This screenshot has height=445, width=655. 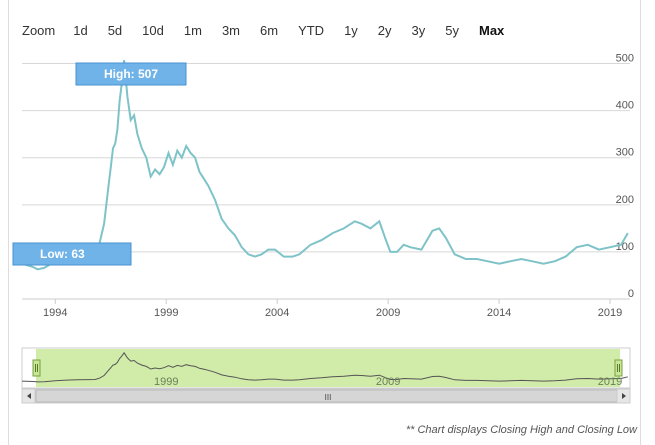 I want to click on high-flag, so click(x=131, y=74).